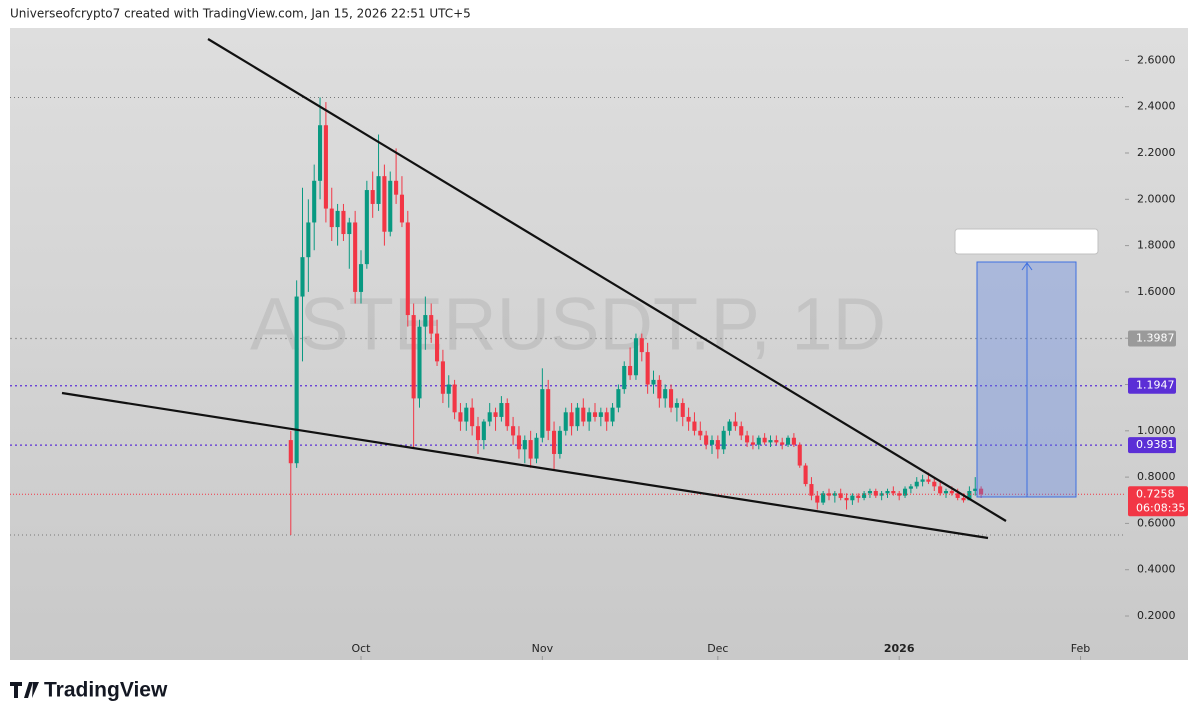 The height and width of the screenshot is (718, 1200). What do you see at coordinates (1080, 648) in the screenshot?
I see `x-tick-label: Feb` at bounding box center [1080, 648].